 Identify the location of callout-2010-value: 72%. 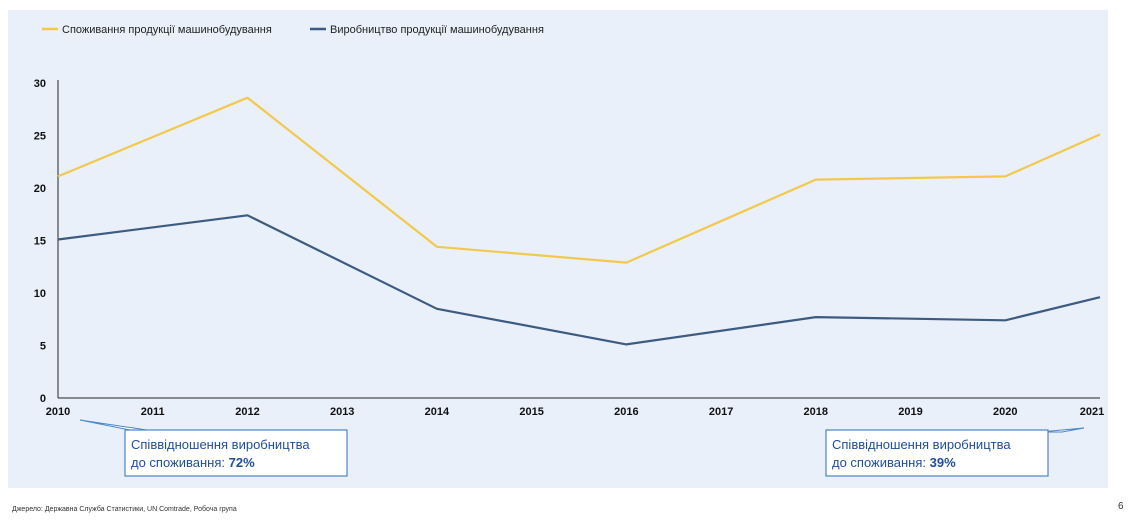
(242, 462).